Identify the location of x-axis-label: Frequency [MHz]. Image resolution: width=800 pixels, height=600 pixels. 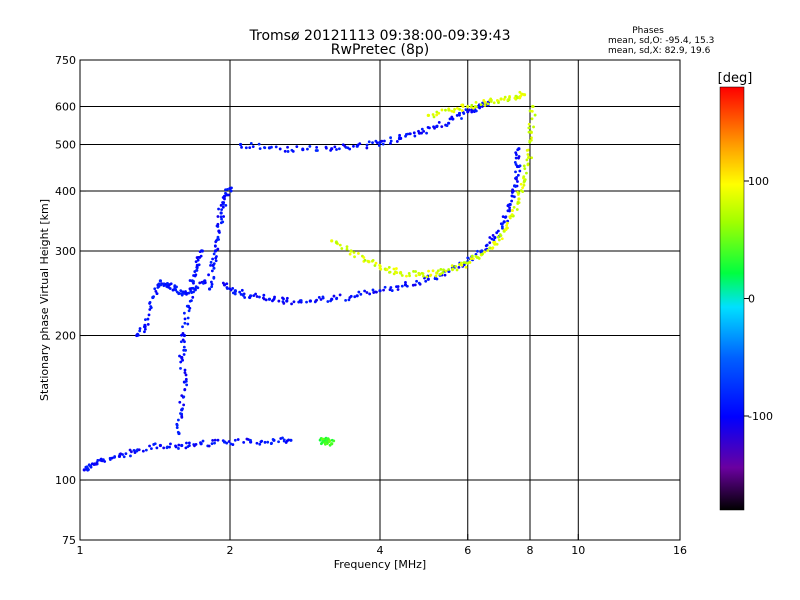
(380, 564).